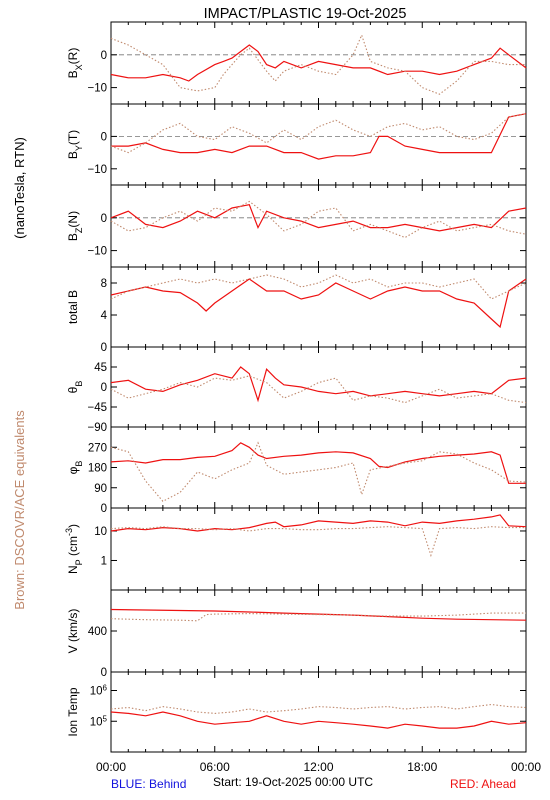  What do you see at coordinates (318, 720) in the screenshot?
I see `series-ahead-temp` at bounding box center [318, 720].